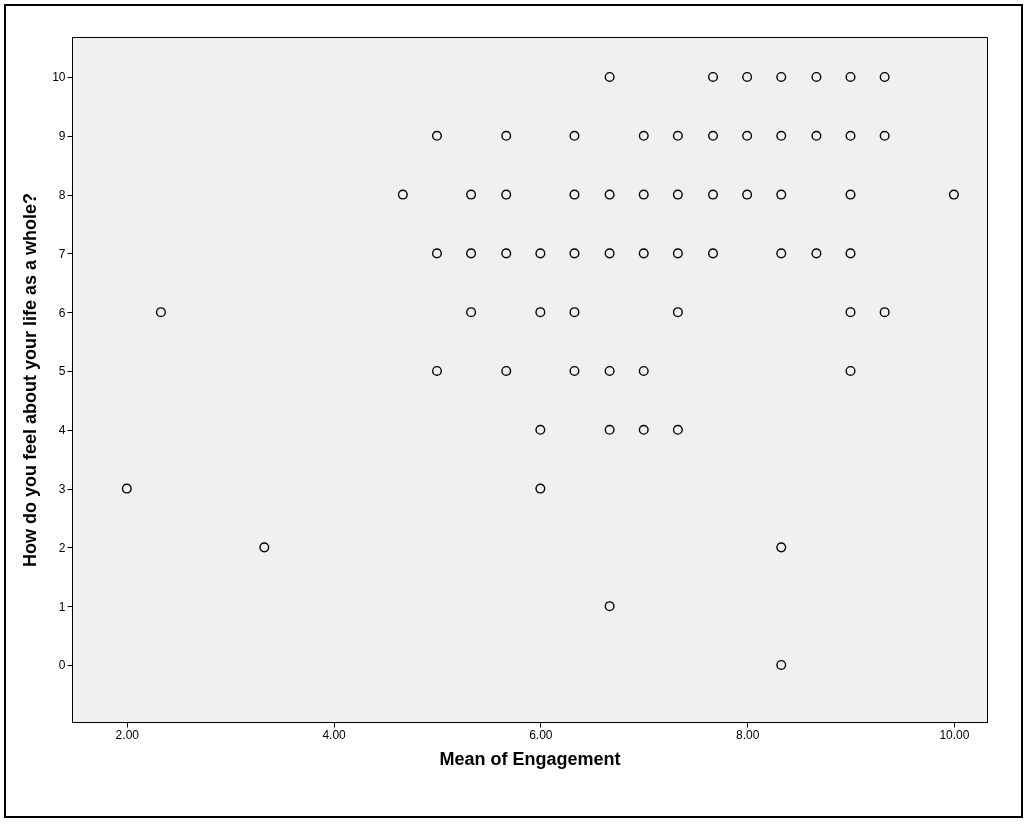 The height and width of the screenshot is (826, 1031). I want to click on y-tick-label: 8, so click(62, 195).